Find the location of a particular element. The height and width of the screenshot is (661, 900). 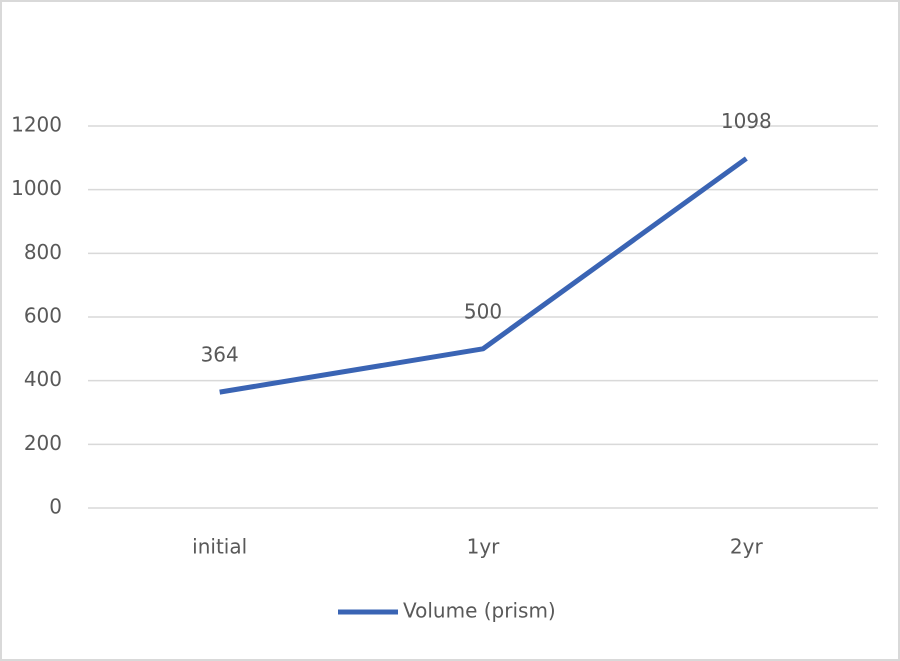

x-tick-label: 1yr is located at coordinates (484, 547).